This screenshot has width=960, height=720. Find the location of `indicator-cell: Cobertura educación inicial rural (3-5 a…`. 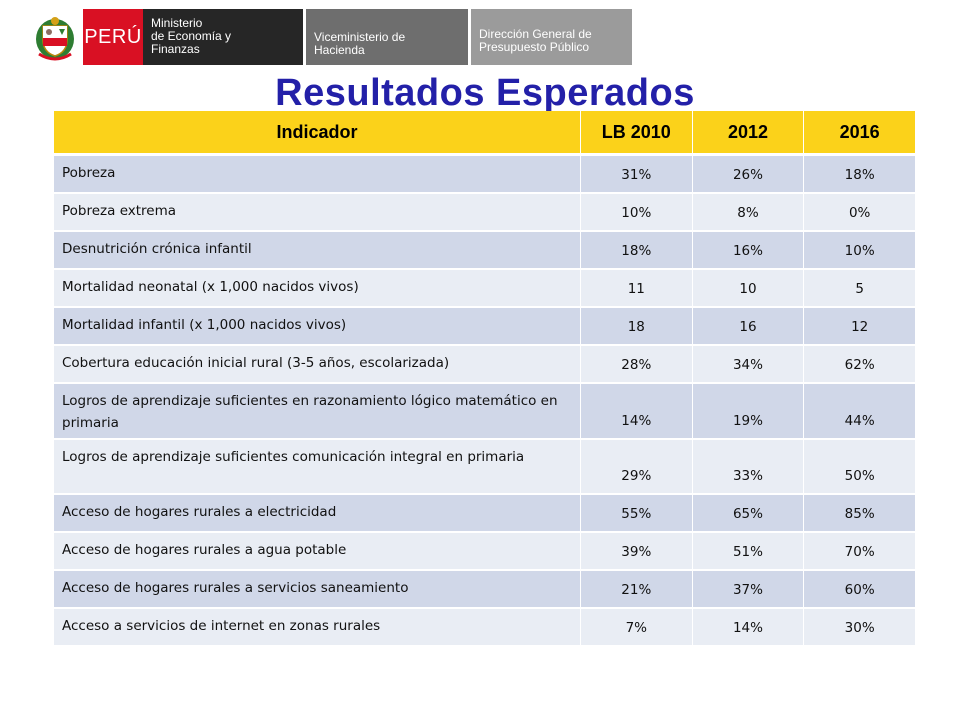

indicator-cell: Cobertura educación inicial rural (3-5 a… is located at coordinates (317, 365).